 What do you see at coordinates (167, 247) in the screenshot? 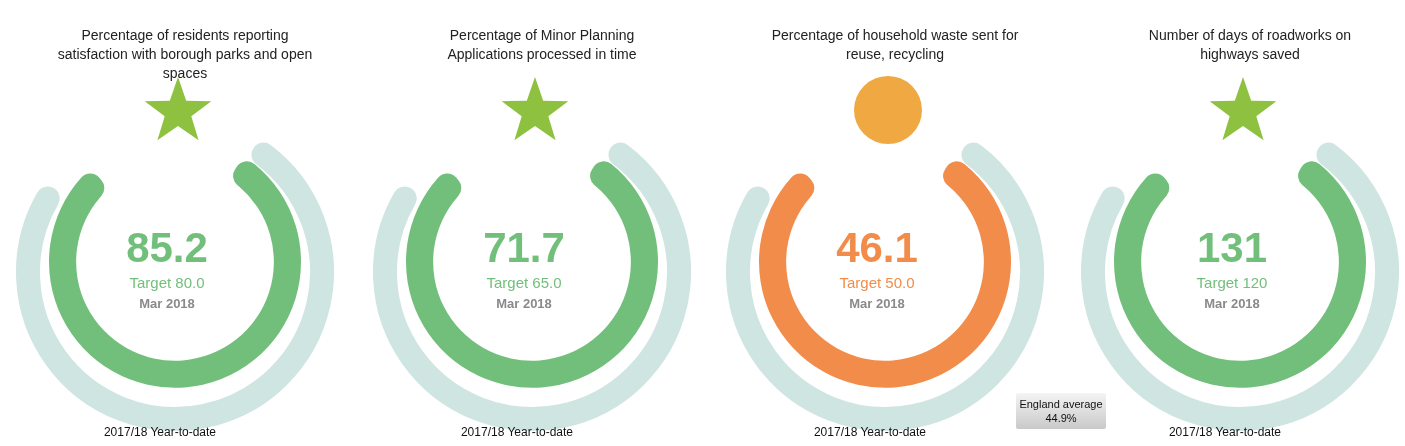
I see `data-label: 85.2` at bounding box center [167, 247].